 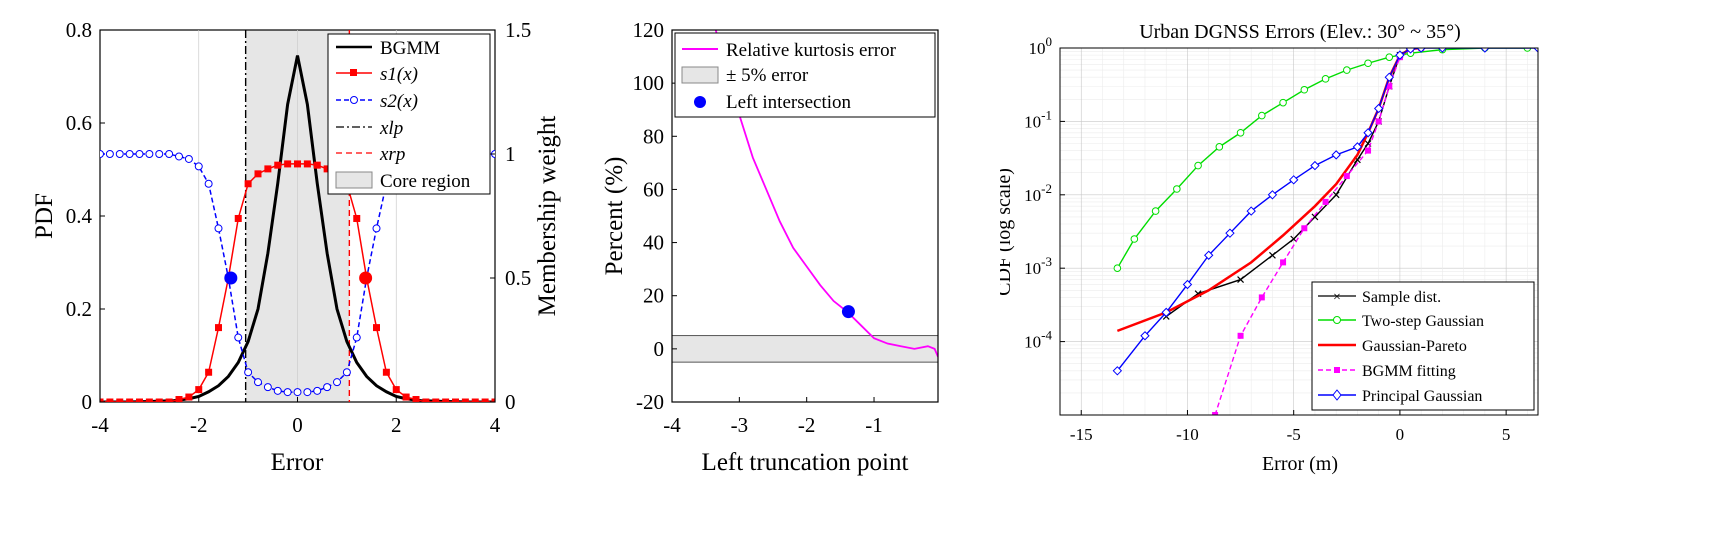 I want to click on c2-ytick: 0, so click(x=659, y=349).